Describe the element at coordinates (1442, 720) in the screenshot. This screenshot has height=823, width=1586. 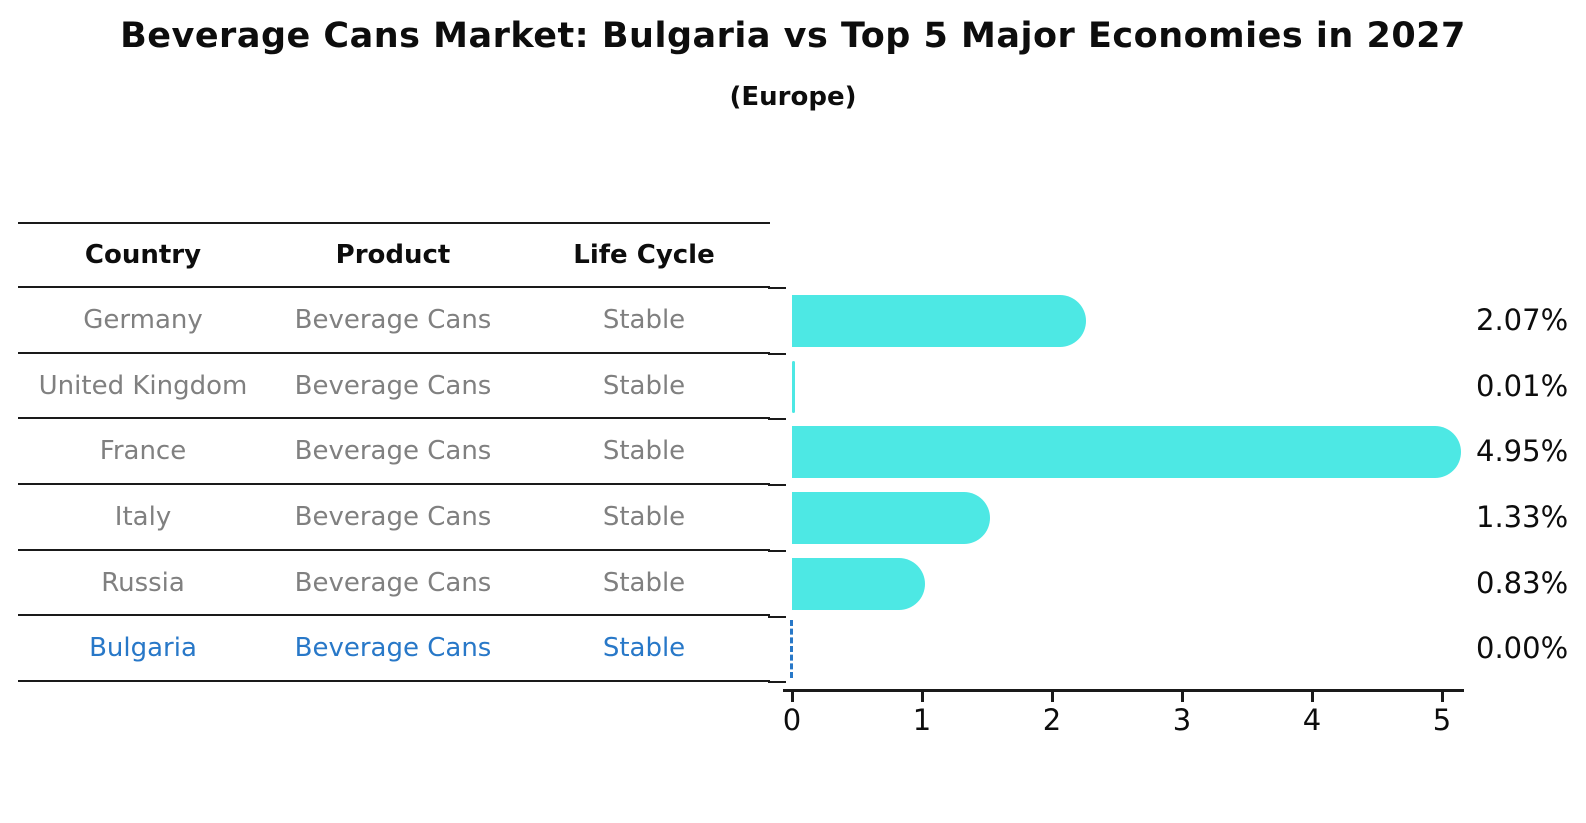
I see `x-axis-tick-label: 5` at that location.